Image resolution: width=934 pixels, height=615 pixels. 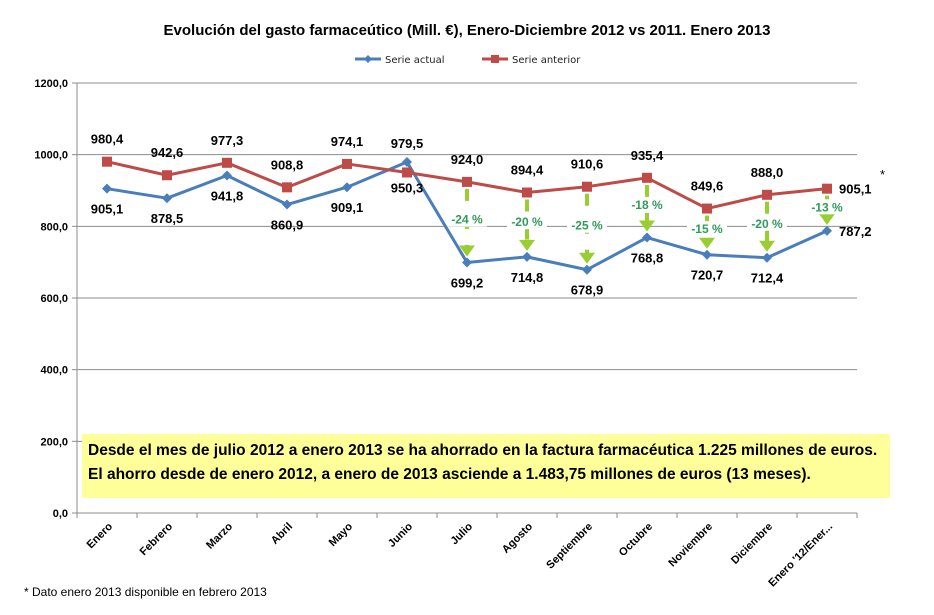 What do you see at coordinates (461, 533) in the screenshot?
I see `x-tick-label: Julio` at bounding box center [461, 533].